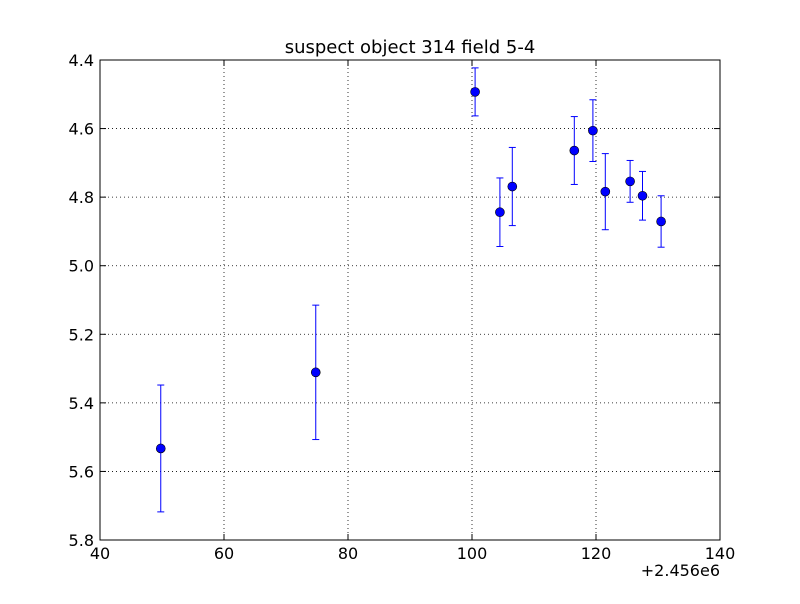 The width and height of the screenshot is (800, 604). Describe the element at coordinates (348, 553) in the screenshot. I see `x-tick-label: 80` at that location.